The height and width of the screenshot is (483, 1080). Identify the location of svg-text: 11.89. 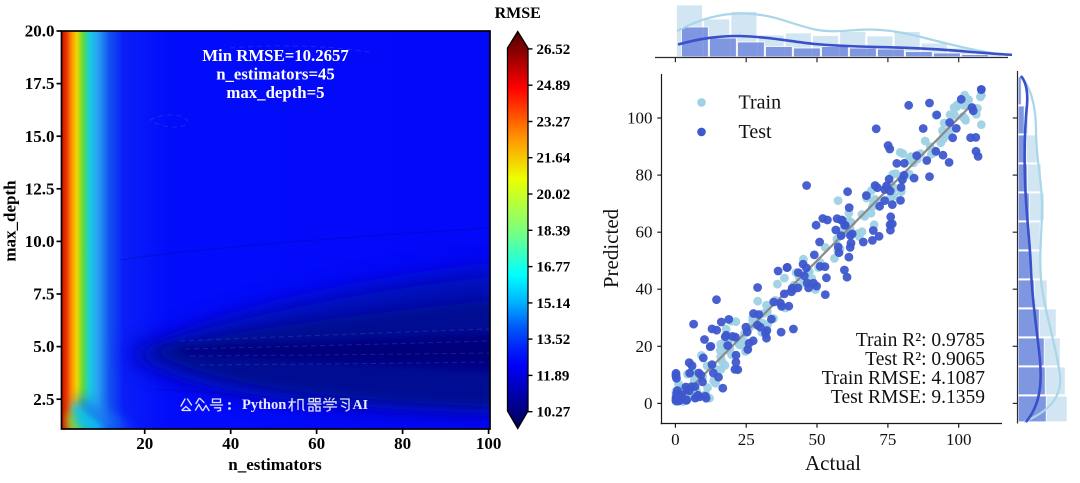
(553, 376).